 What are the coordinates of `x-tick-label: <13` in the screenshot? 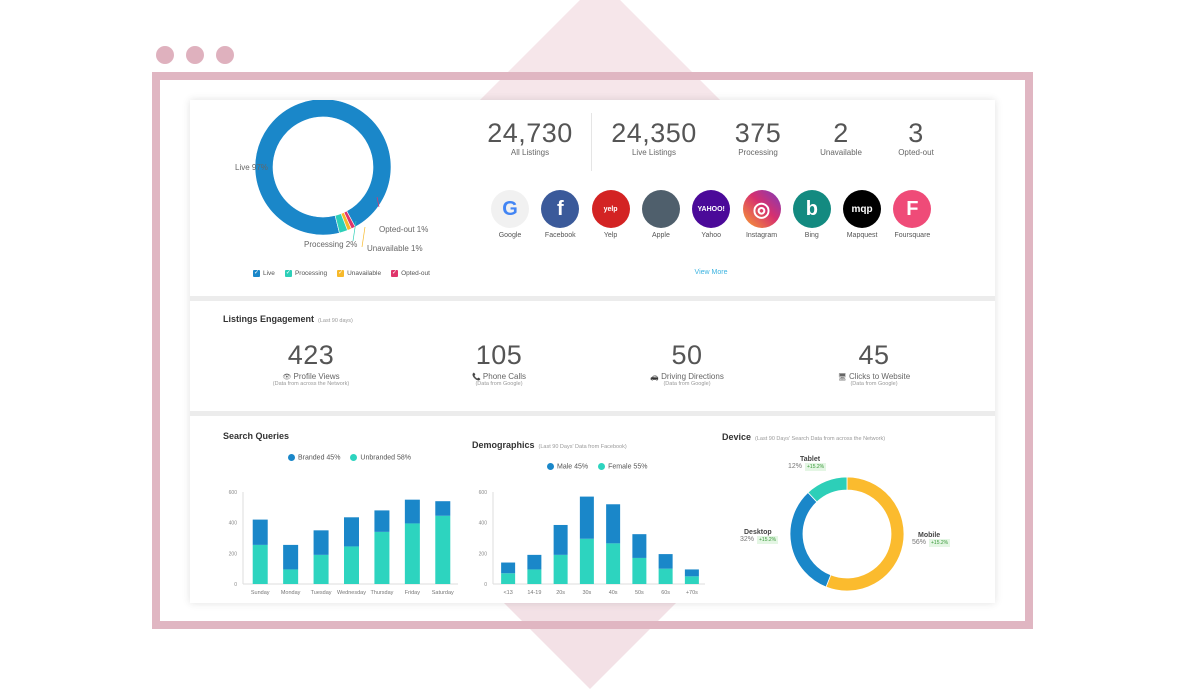 It's located at (507, 593).